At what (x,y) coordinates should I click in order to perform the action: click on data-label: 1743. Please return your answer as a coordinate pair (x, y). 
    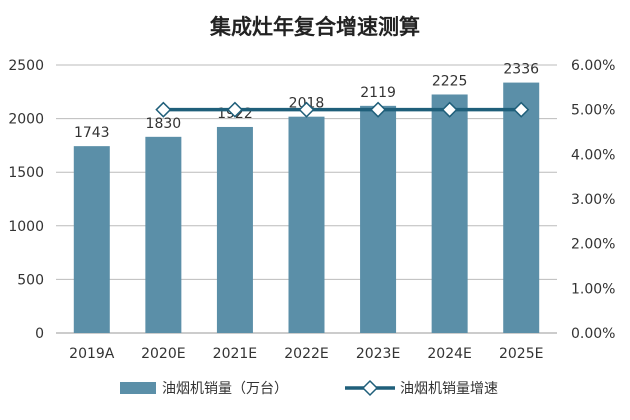
    Looking at the image, I should click on (92, 133).